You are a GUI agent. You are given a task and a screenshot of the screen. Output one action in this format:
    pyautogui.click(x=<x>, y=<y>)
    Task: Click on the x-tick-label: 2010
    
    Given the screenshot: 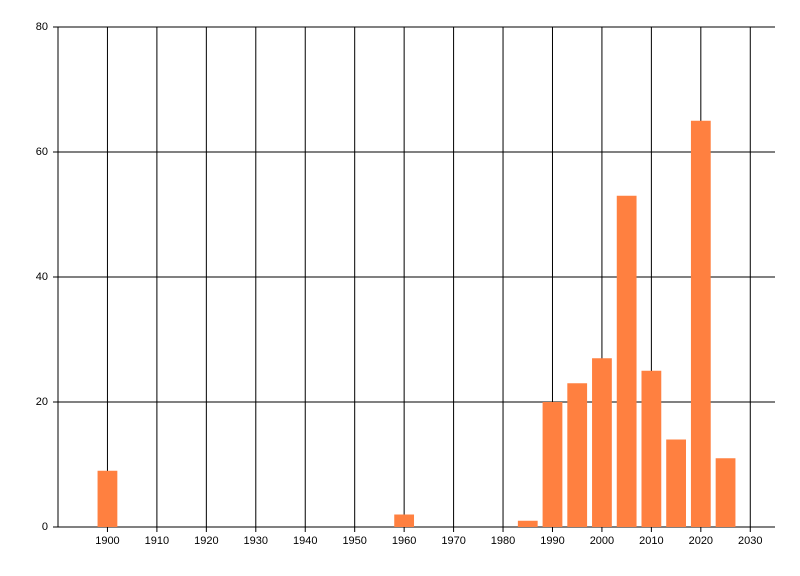 What is the action you would take?
    pyautogui.click(x=651, y=541)
    